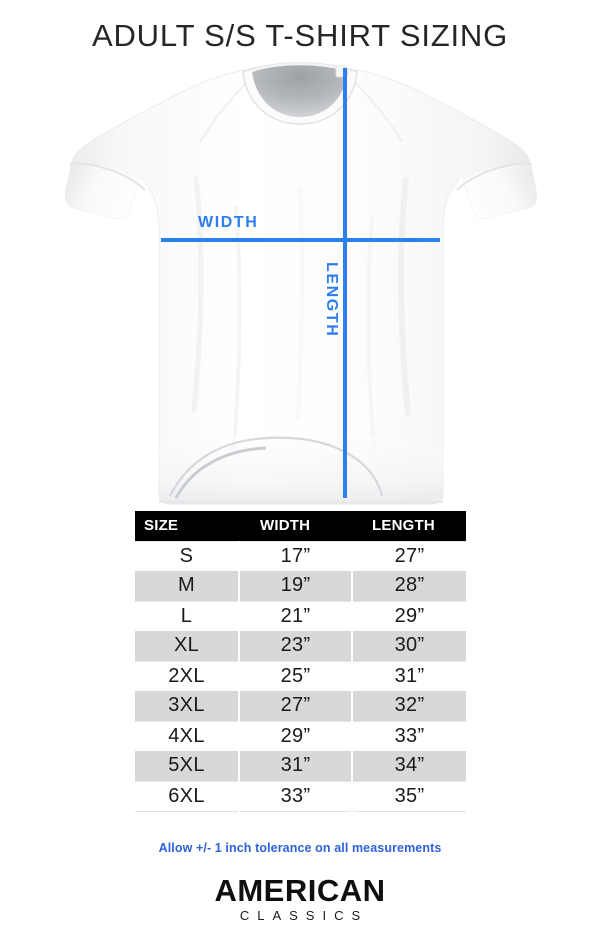  What do you see at coordinates (300, 35) in the screenshot?
I see `page-title: ADULT S/S T-SHIRT SIZING` at bounding box center [300, 35].